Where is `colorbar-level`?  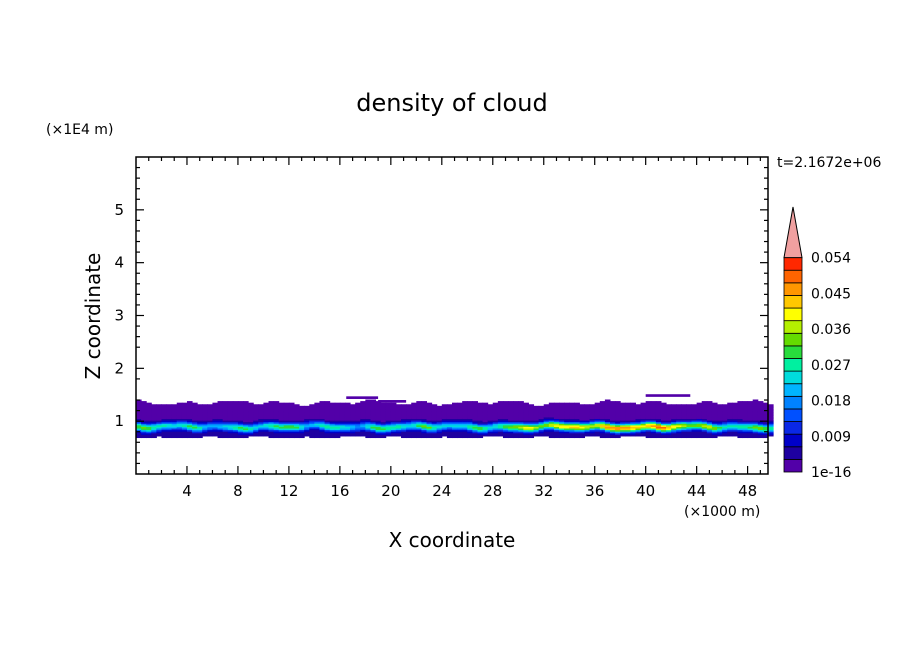 colorbar-level is located at coordinates (793, 327).